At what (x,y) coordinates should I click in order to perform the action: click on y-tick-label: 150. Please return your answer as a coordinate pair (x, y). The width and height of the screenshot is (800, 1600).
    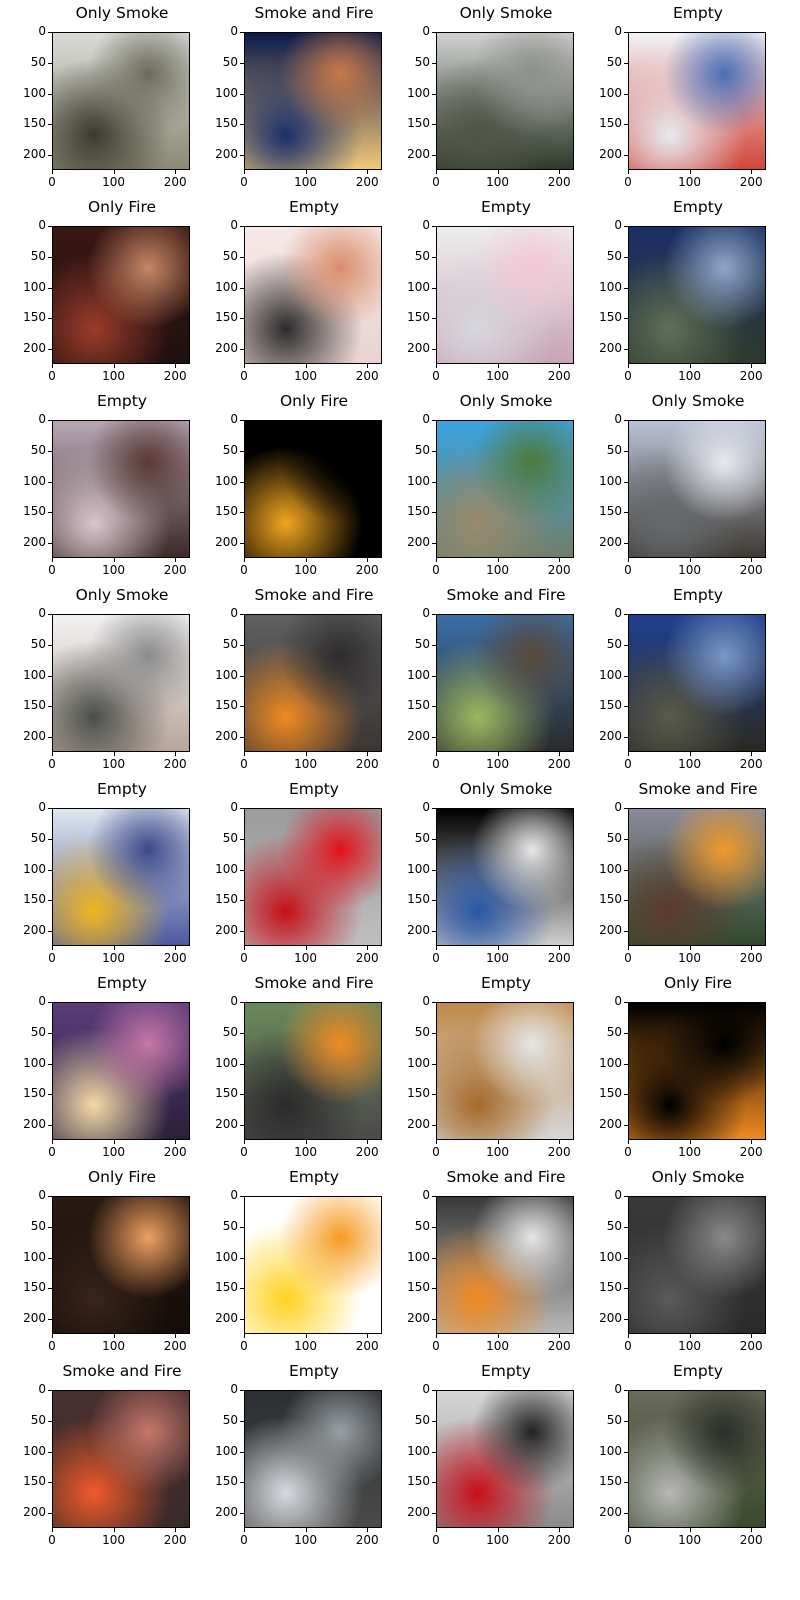
    Looking at the image, I should click on (226, 1093).